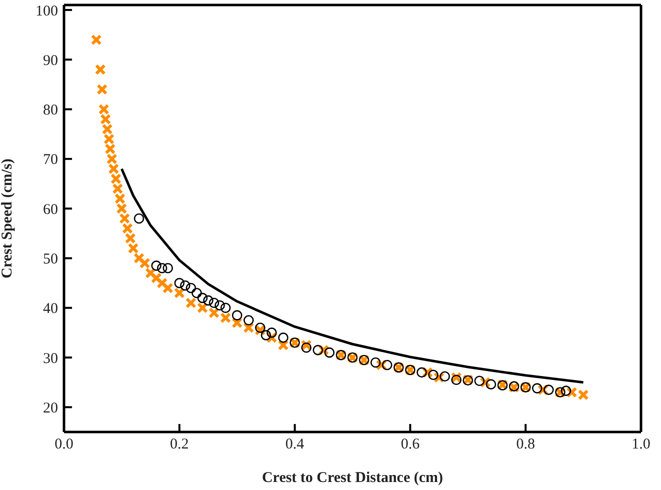  I want to click on y-tick-label: 100, so click(47, 11).